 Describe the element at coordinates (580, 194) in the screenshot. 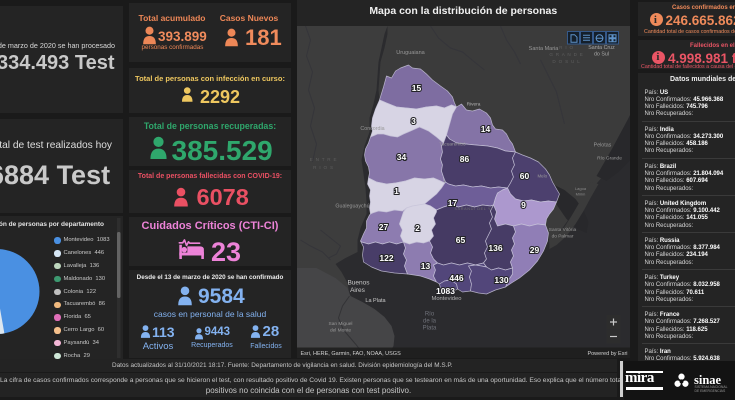

I see `svg-text: Mirim` at that location.